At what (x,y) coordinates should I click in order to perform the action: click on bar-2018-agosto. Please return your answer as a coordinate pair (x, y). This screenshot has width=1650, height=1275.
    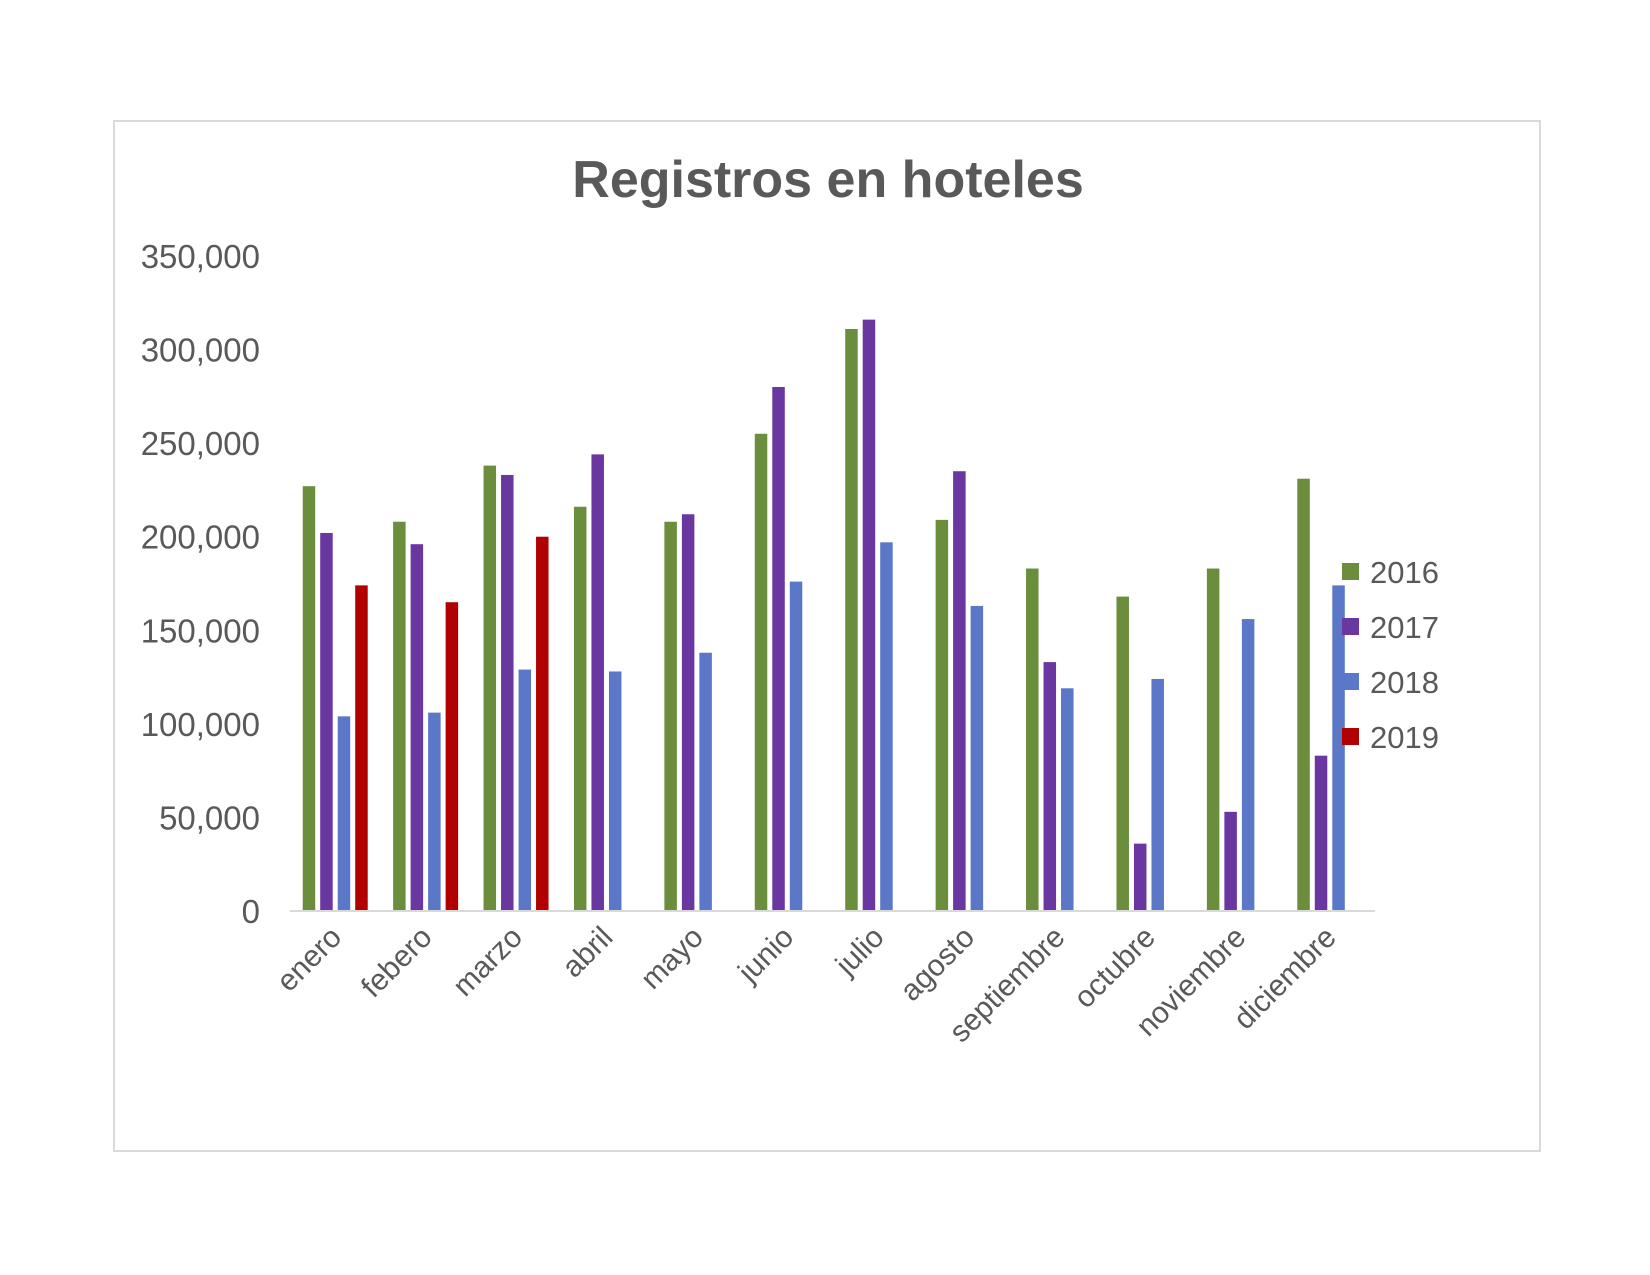
    Looking at the image, I should click on (977, 758).